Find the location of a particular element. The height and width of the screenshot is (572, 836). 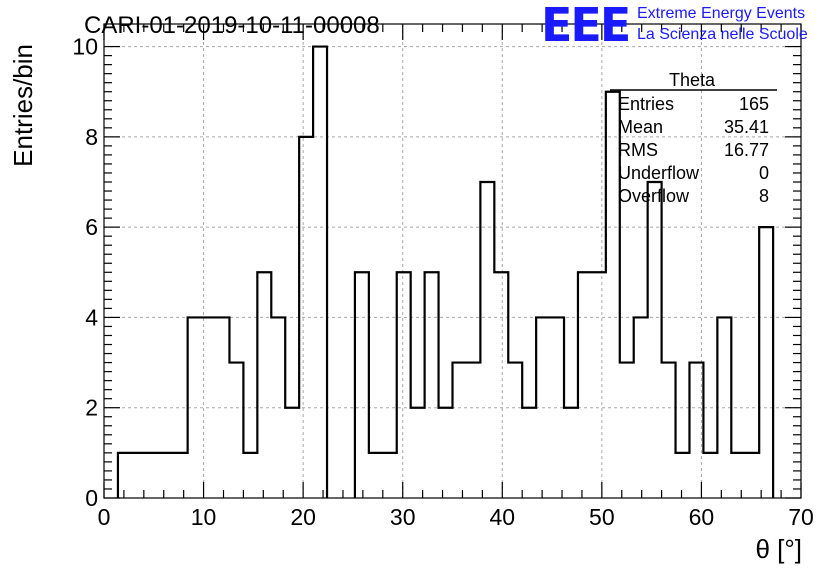

stats-overflow-value: 8 is located at coordinates (764, 196).